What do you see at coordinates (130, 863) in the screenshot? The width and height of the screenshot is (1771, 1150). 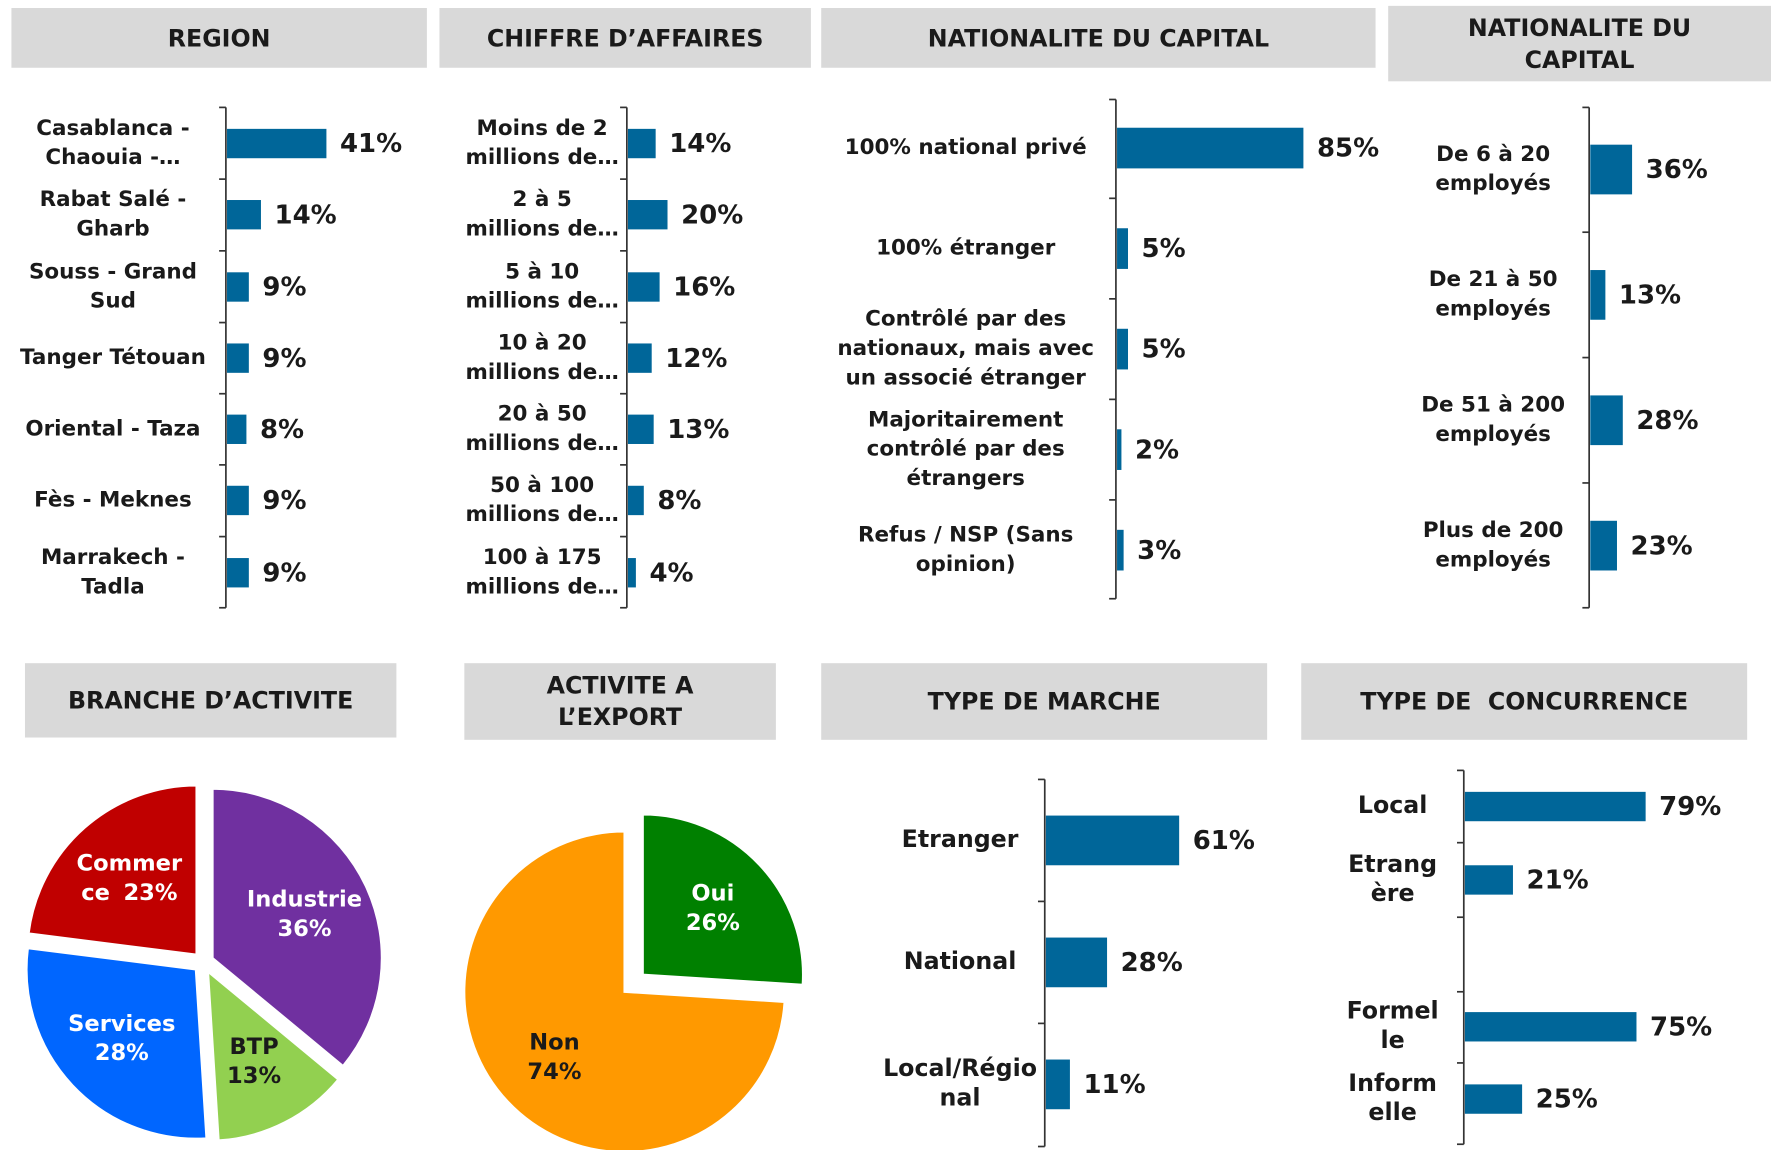 I see `category-label: Commer` at bounding box center [130, 863].